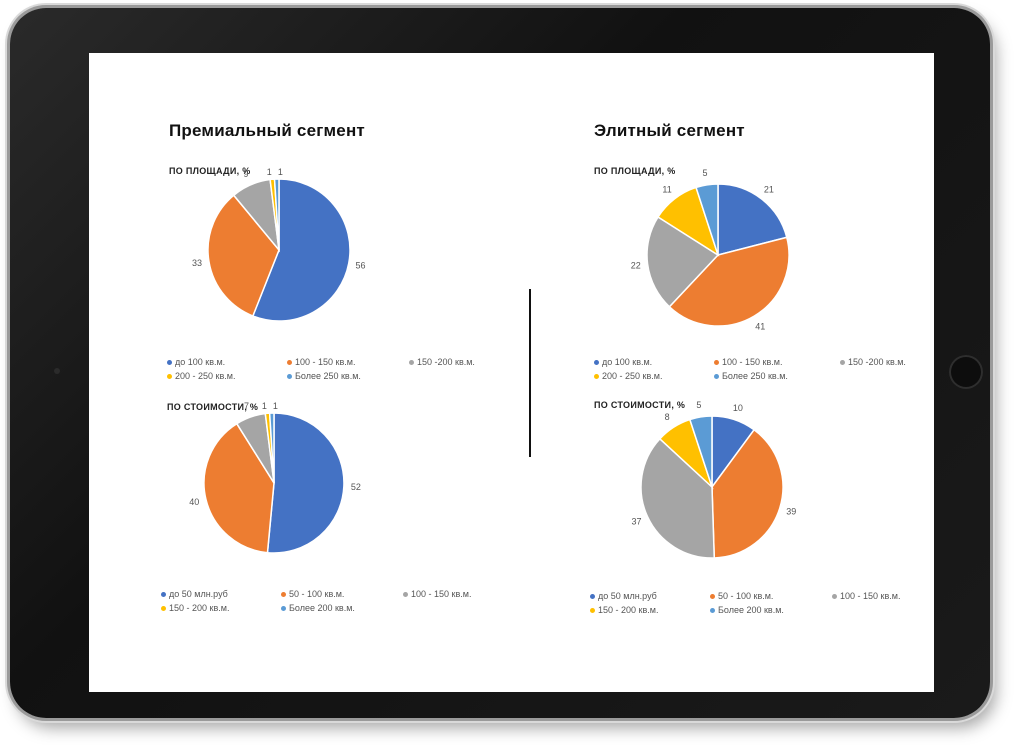 This screenshot has height=745, width=1022. I want to click on segment-divider, so click(530, 373).